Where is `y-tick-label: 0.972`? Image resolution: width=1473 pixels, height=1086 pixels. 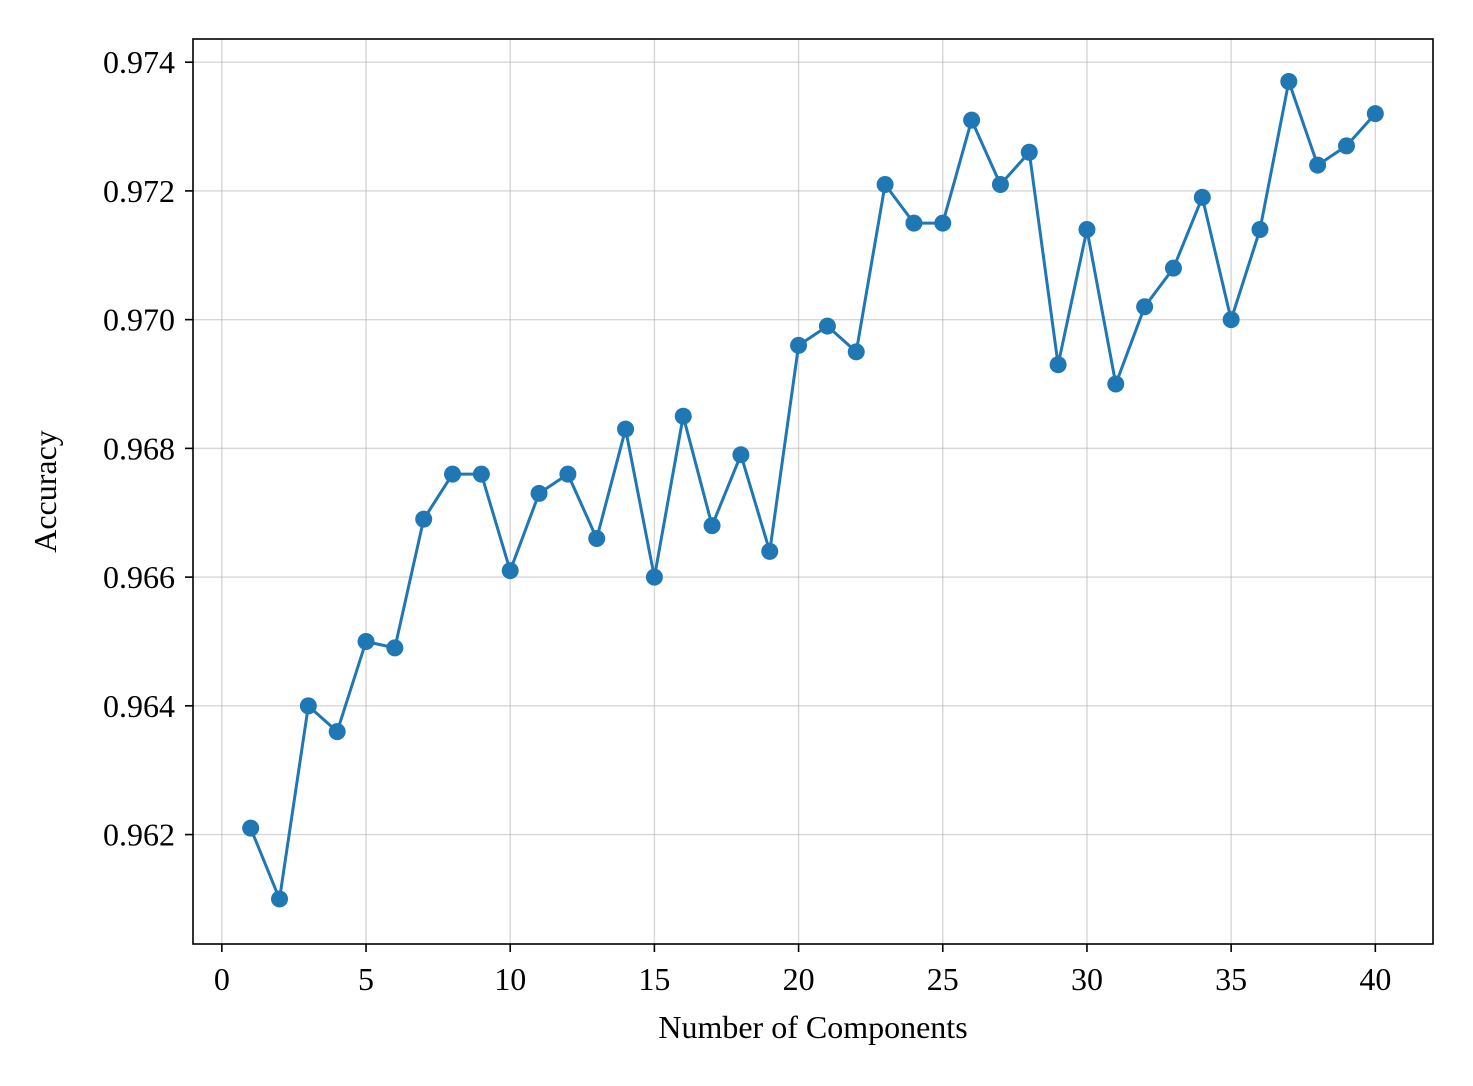 y-tick-label: 0.972 is located at coordinates (139, 191).